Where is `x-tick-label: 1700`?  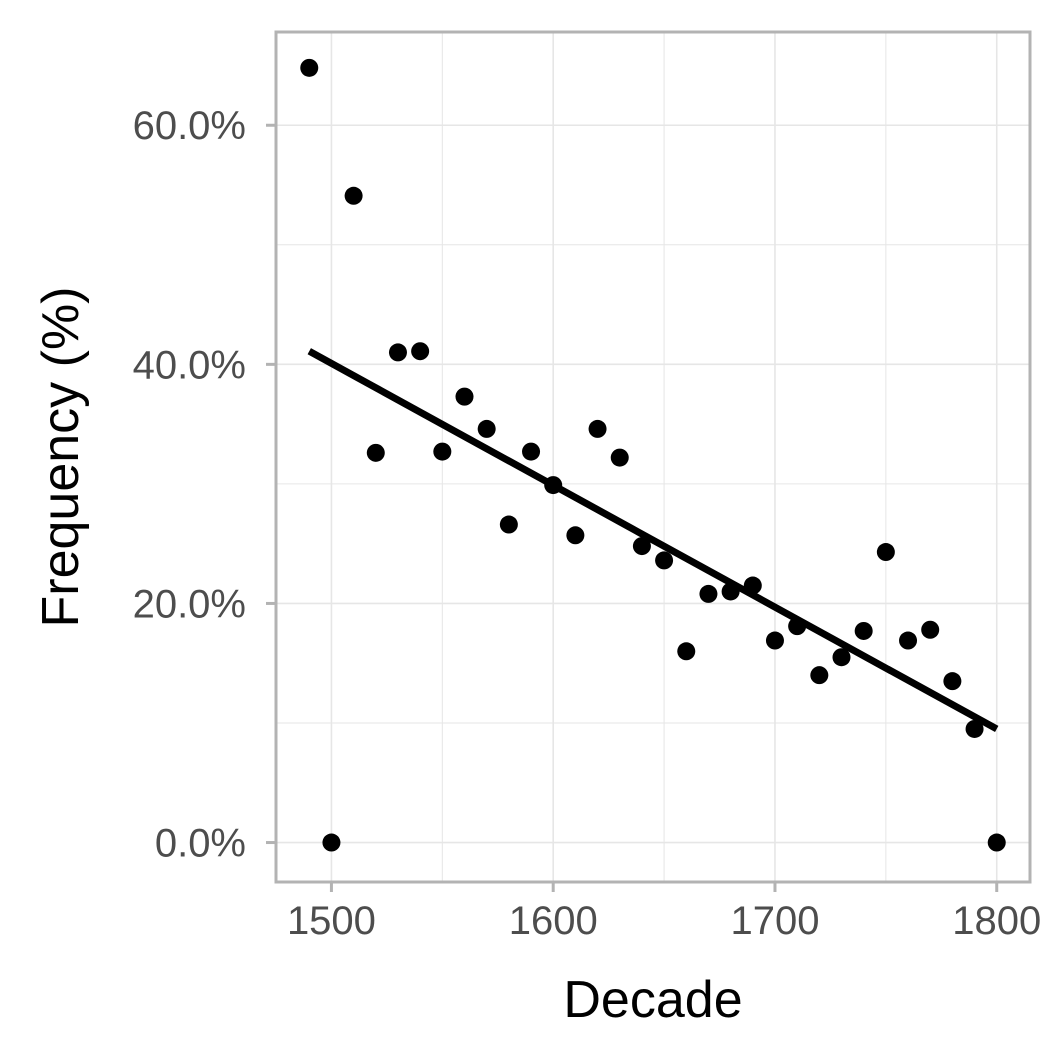
x-tick-label: 1700 is located at coordinates (774, 921).